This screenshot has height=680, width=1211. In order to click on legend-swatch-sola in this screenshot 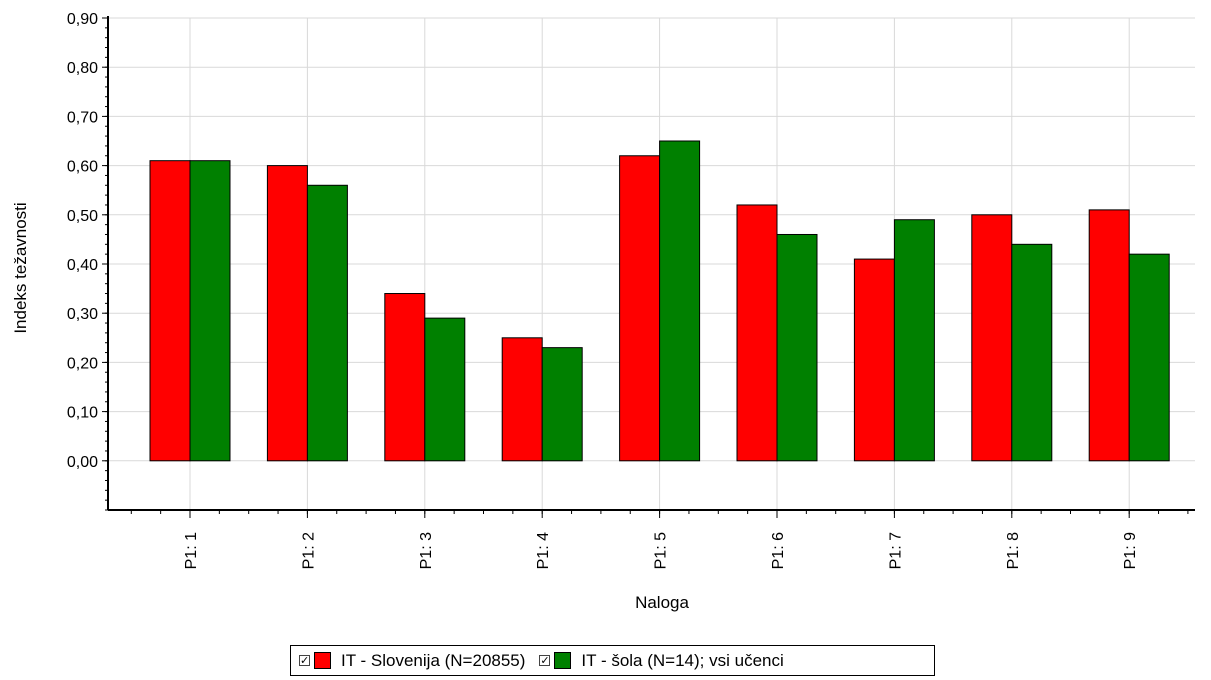, I will do `click(563, 660)`.